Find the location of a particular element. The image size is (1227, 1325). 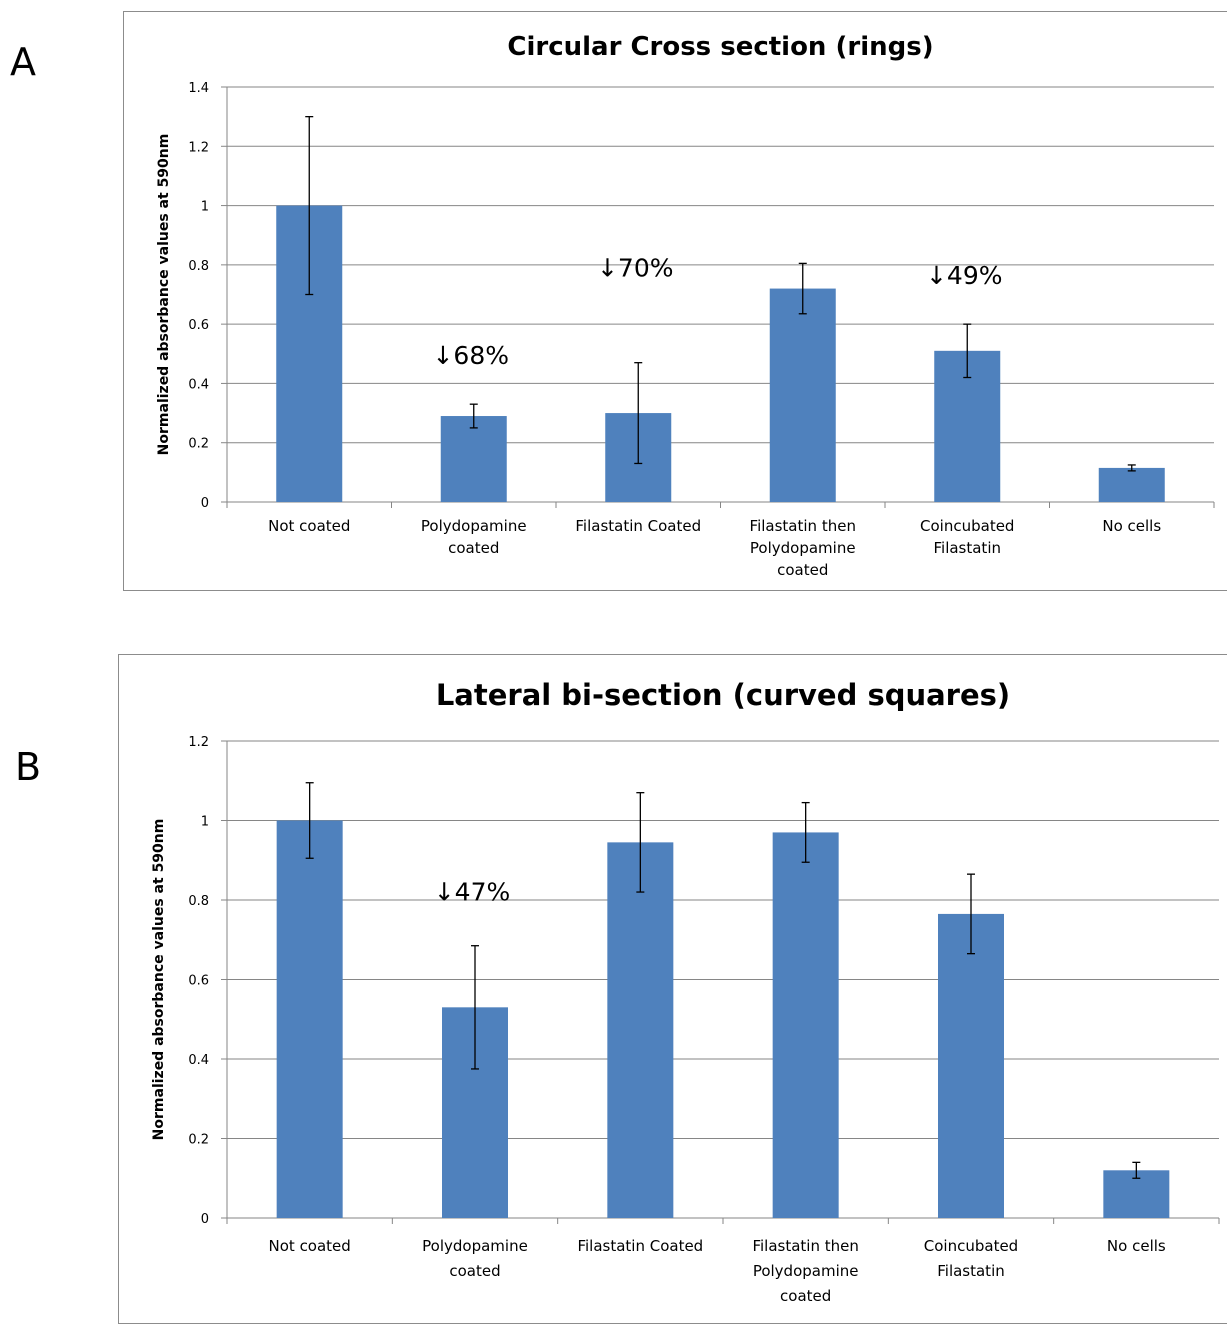

chart-a-category-label-line: Filastatin is located at coordinates (967, 548).